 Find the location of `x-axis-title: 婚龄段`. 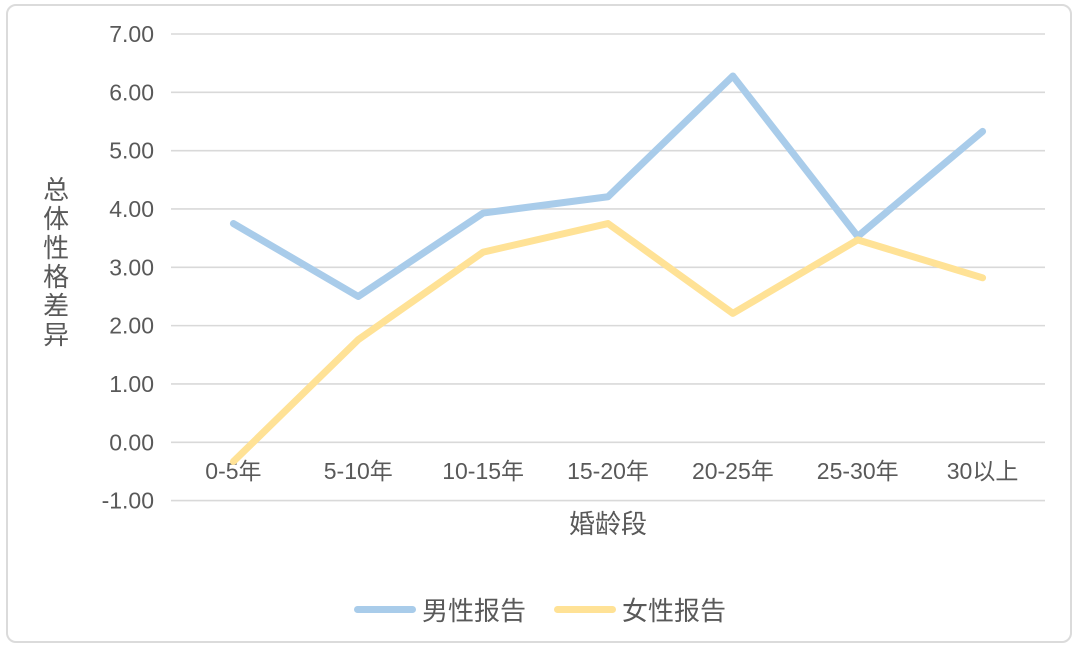

x-axis-title: 婚龄段 is located at coordinates (607, 524).